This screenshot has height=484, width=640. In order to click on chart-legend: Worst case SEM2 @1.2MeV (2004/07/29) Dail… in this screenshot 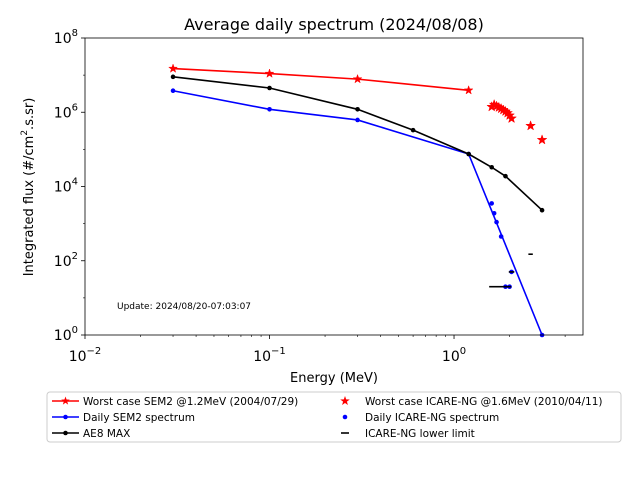, I will do `click(334, 417)`.